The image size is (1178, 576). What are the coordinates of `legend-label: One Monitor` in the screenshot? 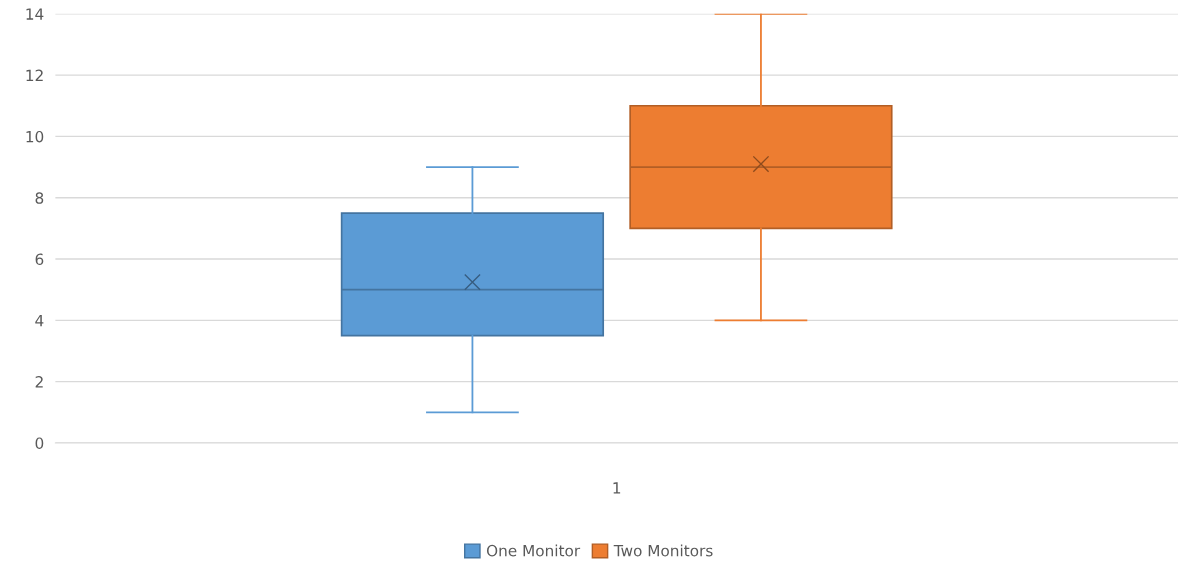 It's located at (533, 550).